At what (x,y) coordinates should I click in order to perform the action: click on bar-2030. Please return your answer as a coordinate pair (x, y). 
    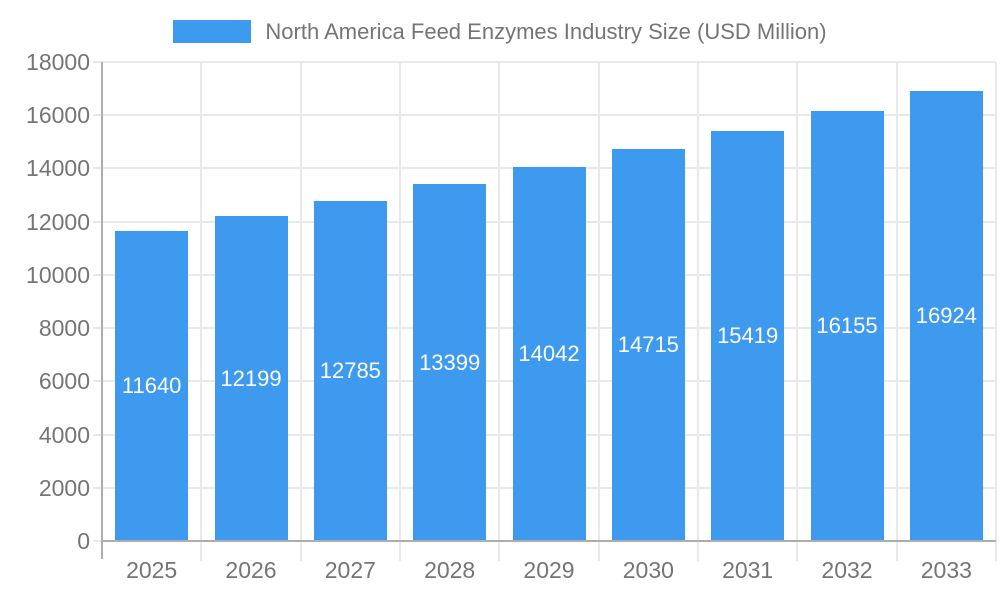
    Looking at the image, I should click on (648, 345).